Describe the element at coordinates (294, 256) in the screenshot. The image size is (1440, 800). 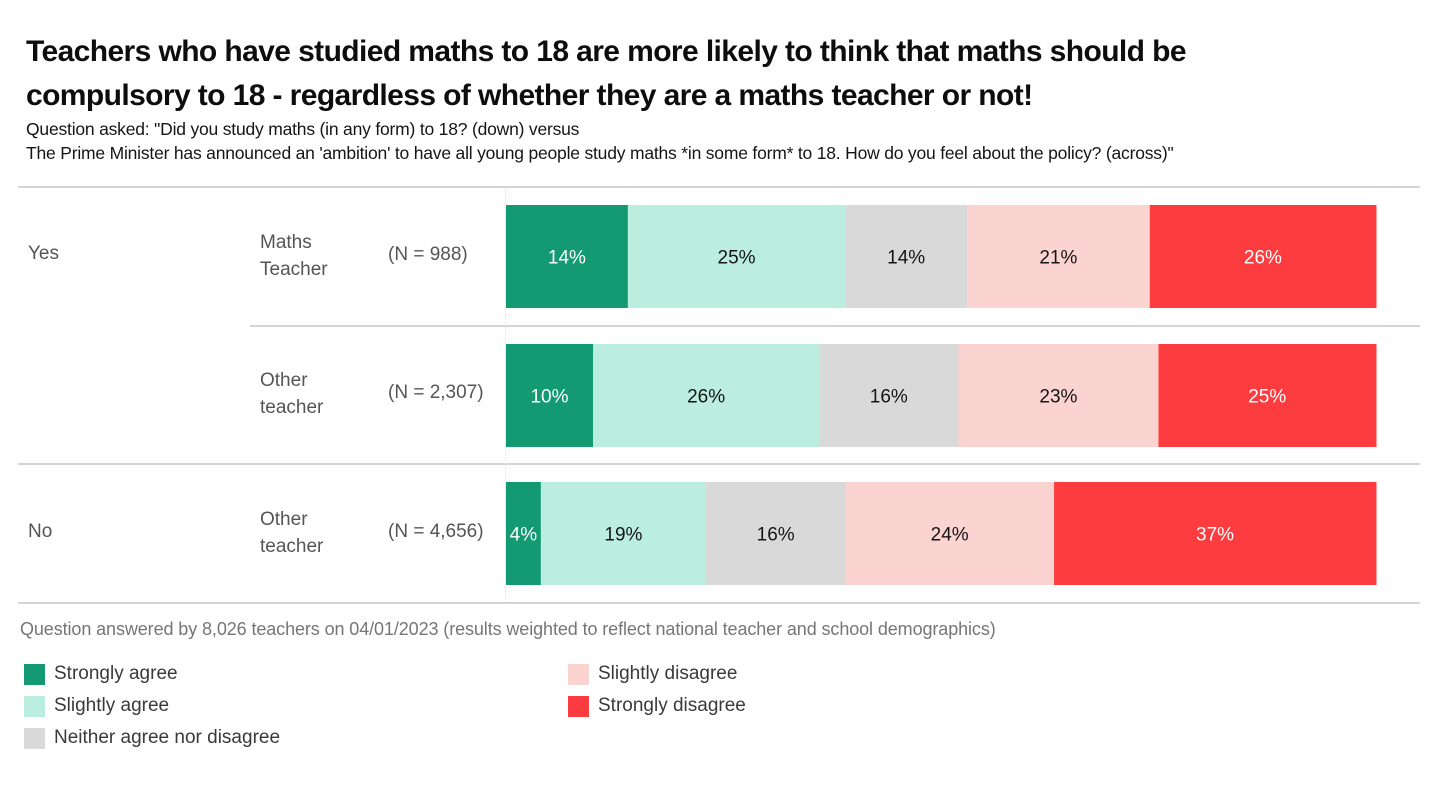
I see `row-label: Maths Teacher` at that location.